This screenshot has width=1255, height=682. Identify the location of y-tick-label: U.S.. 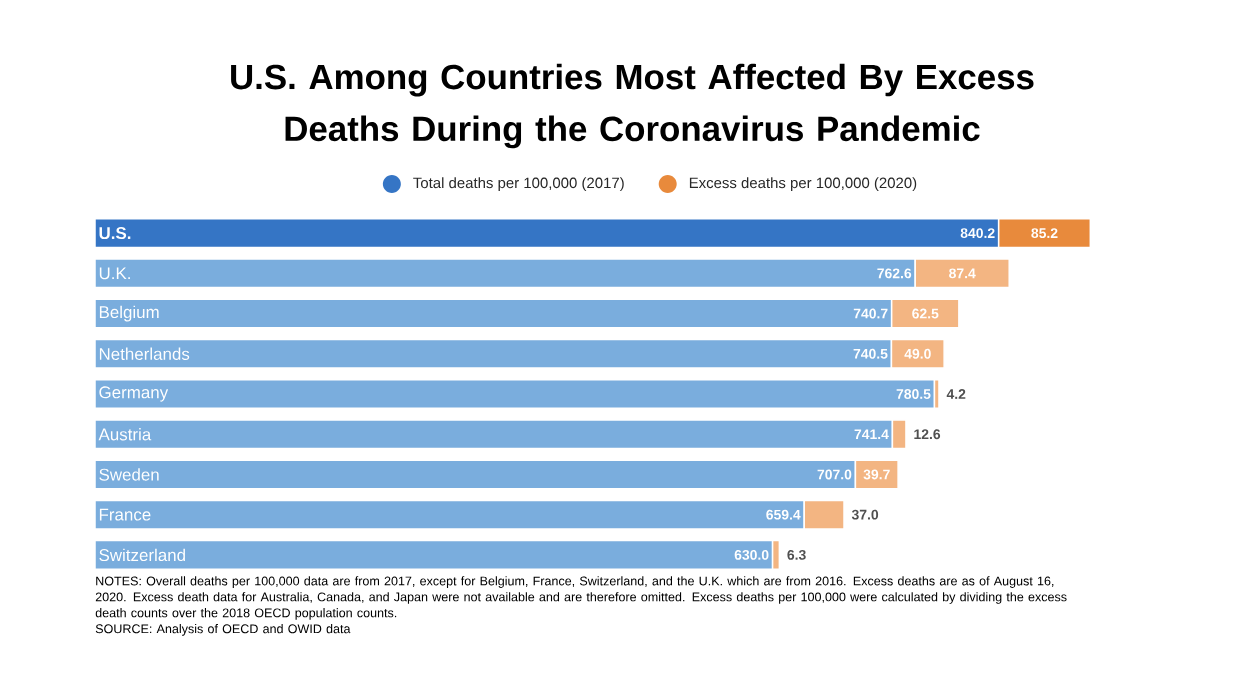
(115, 233).